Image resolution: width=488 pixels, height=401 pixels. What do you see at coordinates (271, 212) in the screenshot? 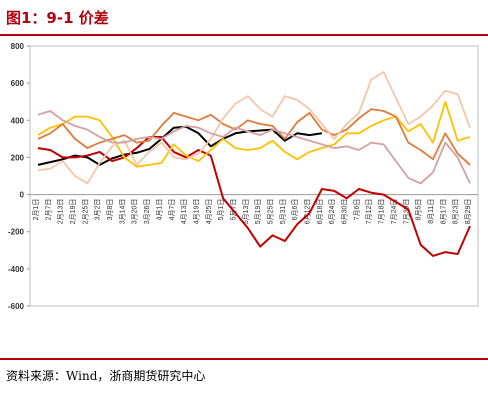
I see `x-tick-label: 5月25日` at bounding box center [271, 212].